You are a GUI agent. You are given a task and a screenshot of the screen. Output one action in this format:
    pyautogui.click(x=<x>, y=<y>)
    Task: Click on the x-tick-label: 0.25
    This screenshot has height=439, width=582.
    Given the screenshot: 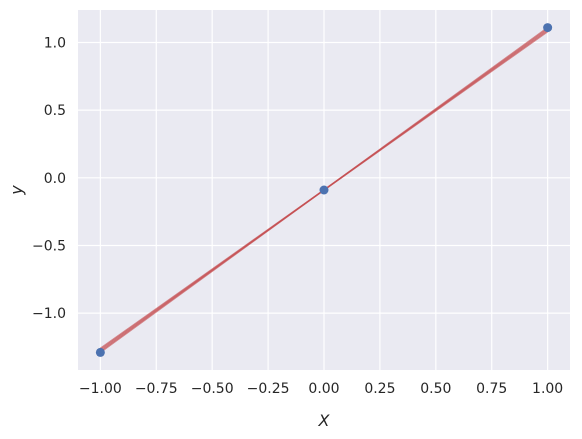 What is the action you would take?
    pyautogui.click(x=379, y=389)
    